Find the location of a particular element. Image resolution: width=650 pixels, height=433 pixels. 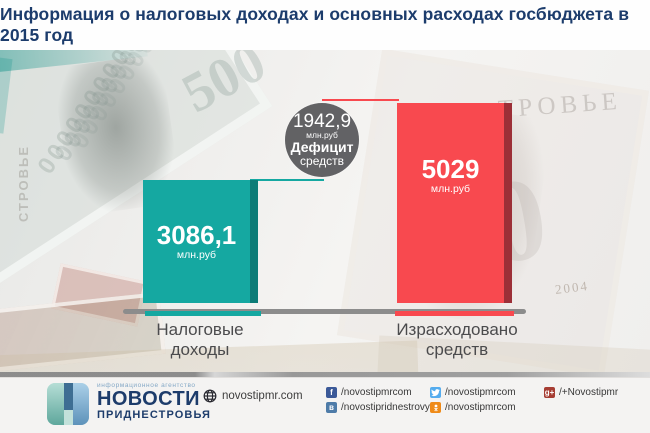

social-link-odnoklassniki: /novostipmrcom is located at coordinates (486, 407).